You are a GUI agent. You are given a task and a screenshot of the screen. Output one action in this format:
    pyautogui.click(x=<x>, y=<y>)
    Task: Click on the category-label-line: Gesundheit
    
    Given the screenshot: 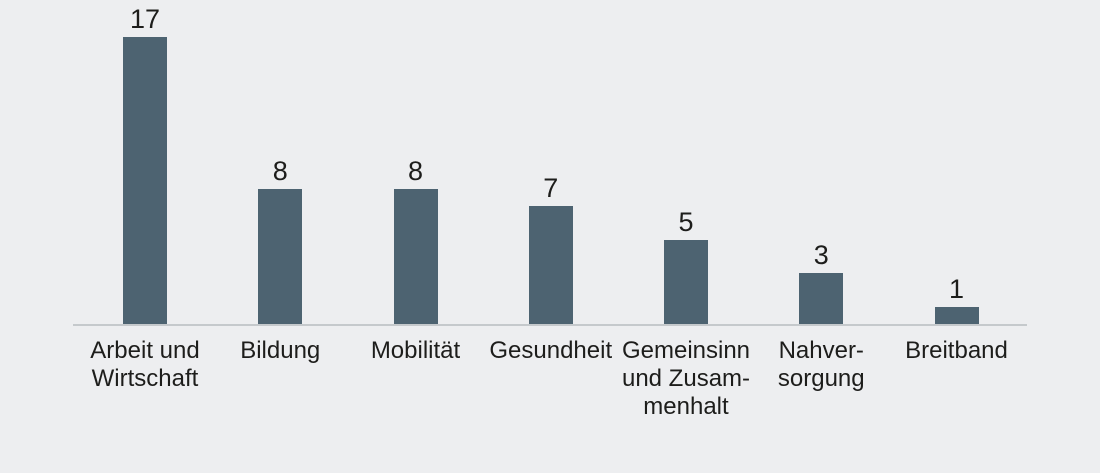 What is the action you would take?
    pyautogui.click(x=551, y=350)
    